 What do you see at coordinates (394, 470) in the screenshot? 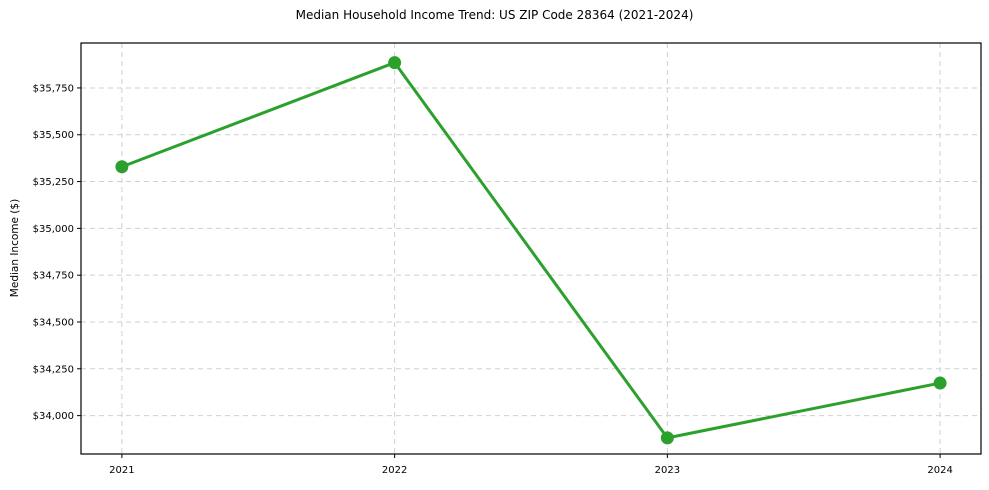
I see `x-tick-label: 2022` at bounding box center [394, 470].